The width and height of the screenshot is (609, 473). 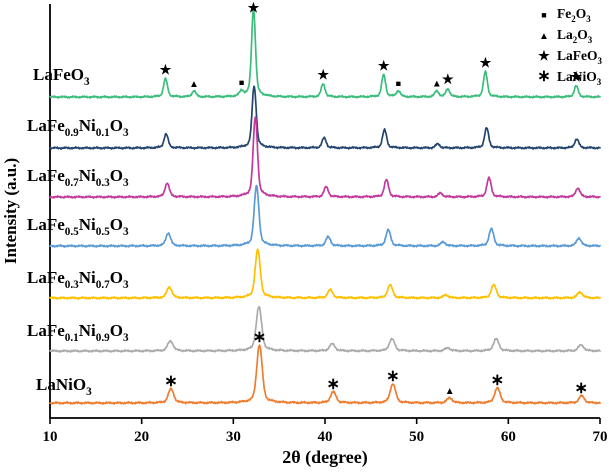 What do you see at coordinates (600, 437) in the screenshot?
I see `x-tick-label: 70` at bounding box center [600, 437].